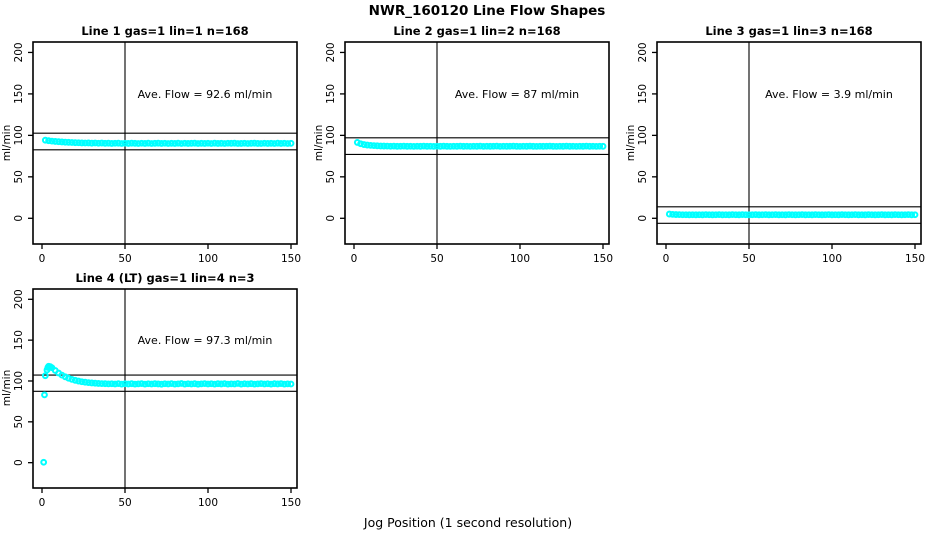 This screenshot has height=540, width=936. Describe the element at coordinates (781, 153) in the screenshot. I see `panel-line-3-plot-area: 0 50 100 150 200 0 50 100 150` at that location.